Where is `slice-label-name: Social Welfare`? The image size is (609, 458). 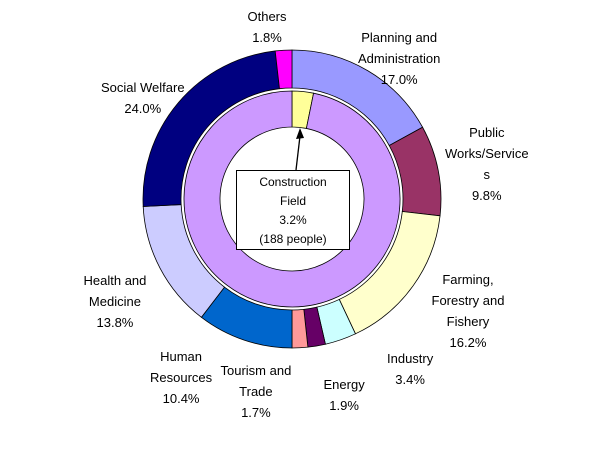 slice-label-name: Social Welfare is located at coordinates (143, 87).